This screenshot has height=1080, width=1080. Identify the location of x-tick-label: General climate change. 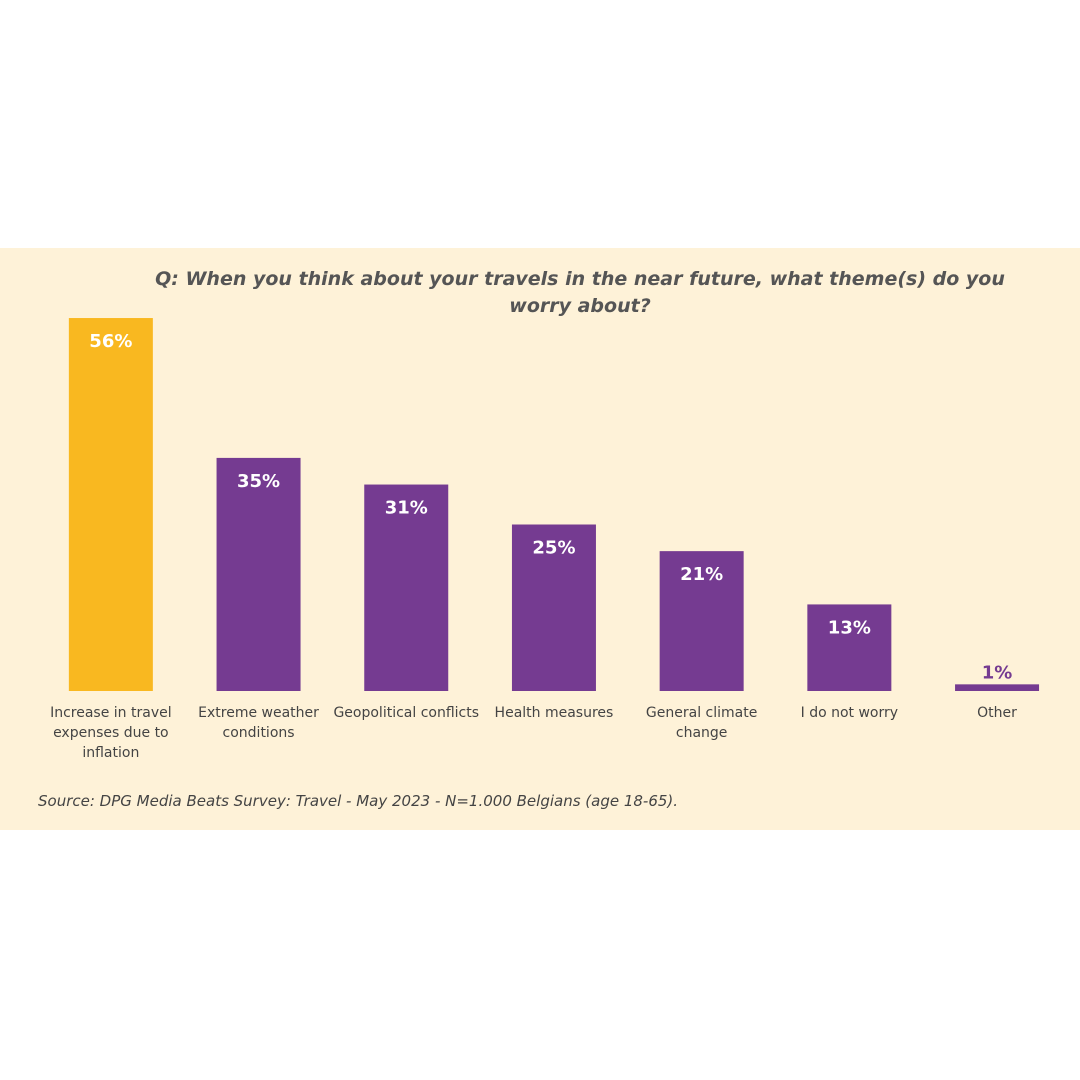
(701, 723).